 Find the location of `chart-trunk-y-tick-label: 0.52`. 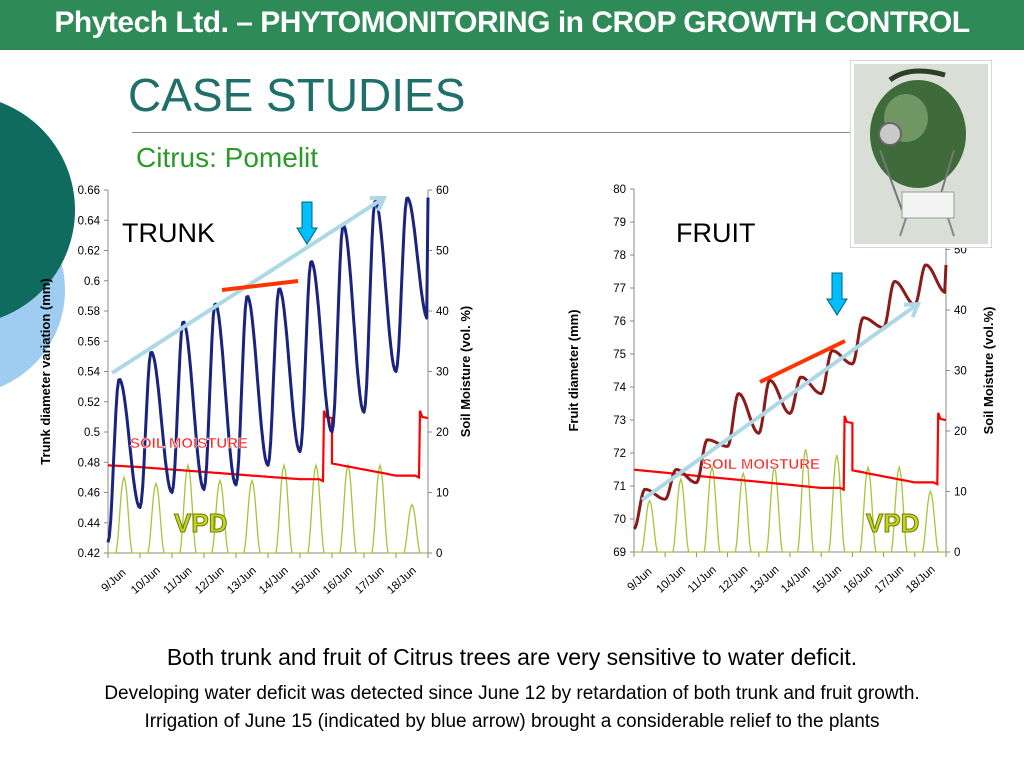

chart-trunk-y-tick-label: 0.52 is located at coordinates (89, 403).